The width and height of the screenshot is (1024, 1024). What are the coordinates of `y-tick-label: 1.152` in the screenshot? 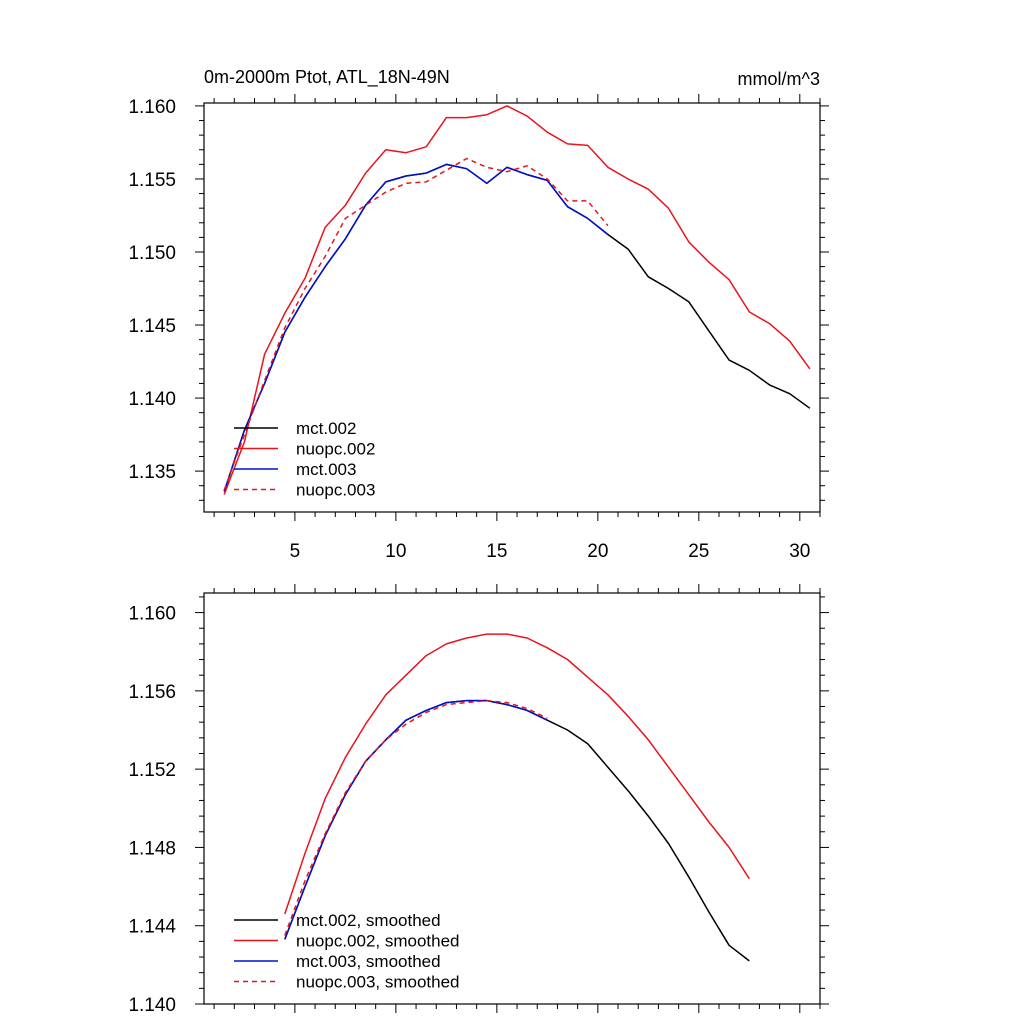 It's located at (152, 770).